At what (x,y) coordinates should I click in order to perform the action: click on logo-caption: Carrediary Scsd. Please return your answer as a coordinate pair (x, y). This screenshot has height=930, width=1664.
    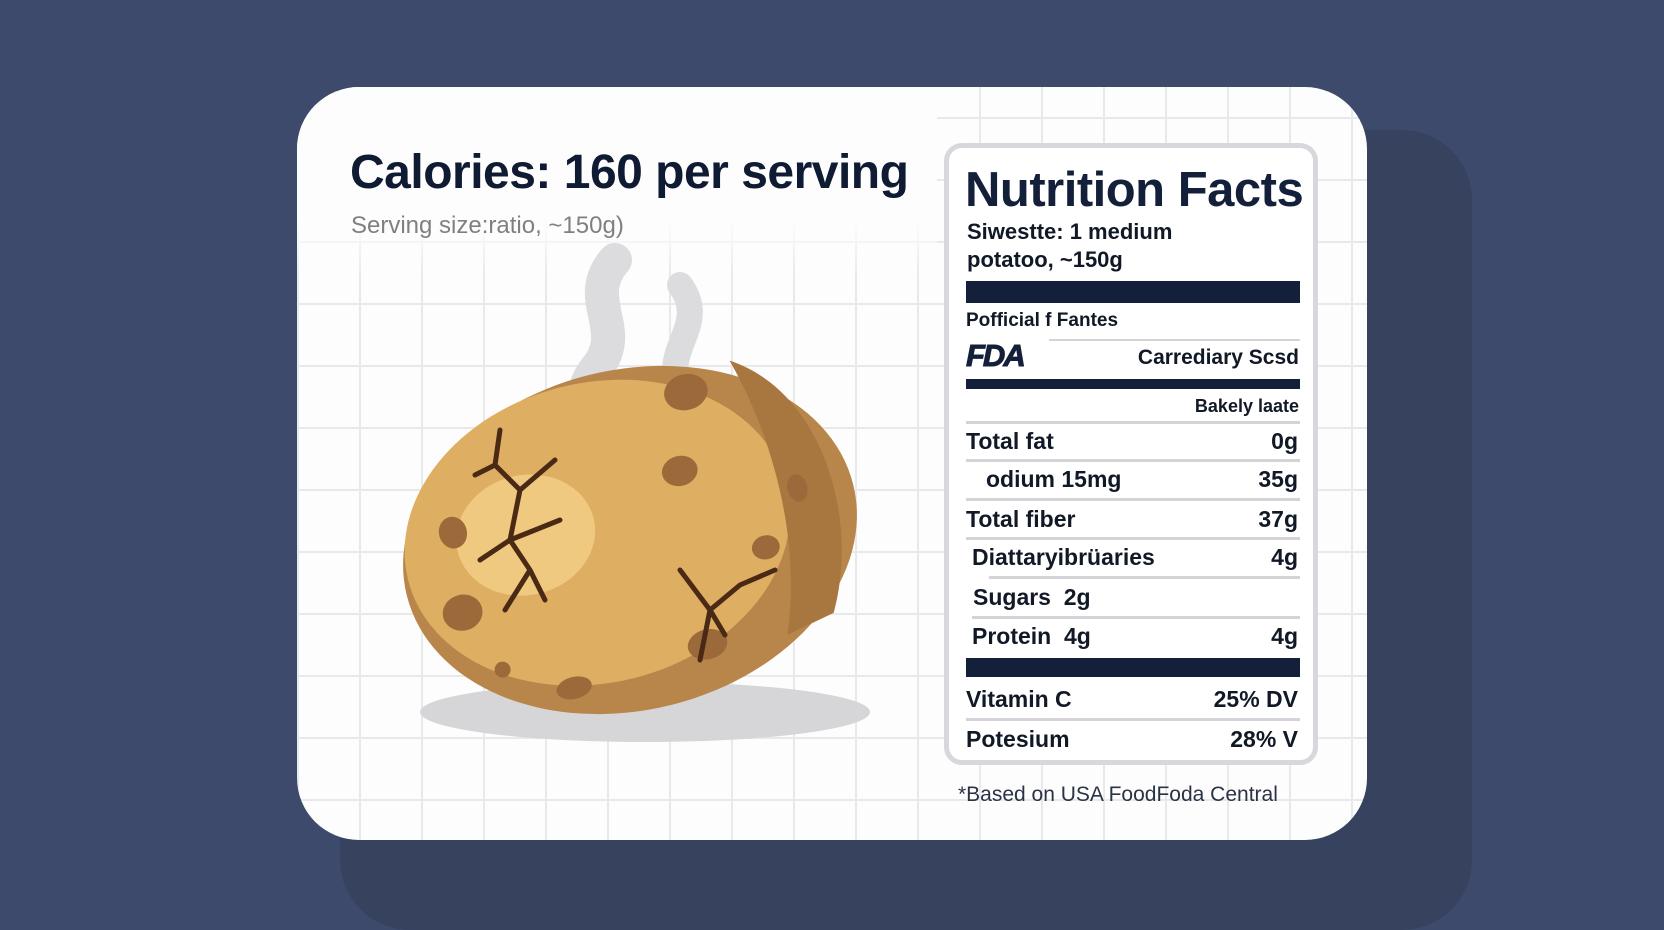
    Looking at the image, I should click on (1218, 357).